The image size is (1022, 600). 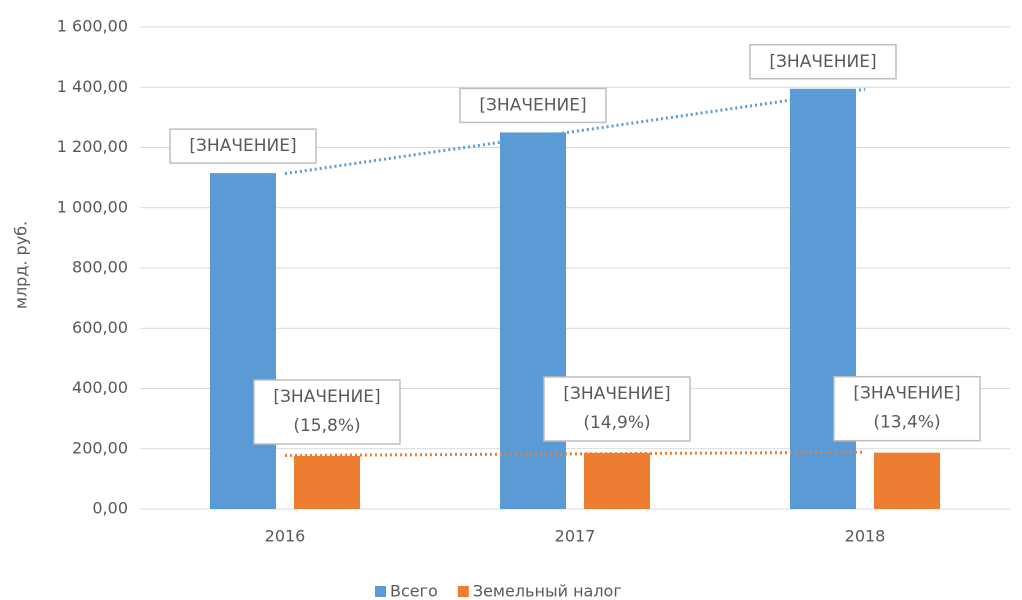 I want to click on y-tick-label: 1 600,00, so click(x=92, y=26).